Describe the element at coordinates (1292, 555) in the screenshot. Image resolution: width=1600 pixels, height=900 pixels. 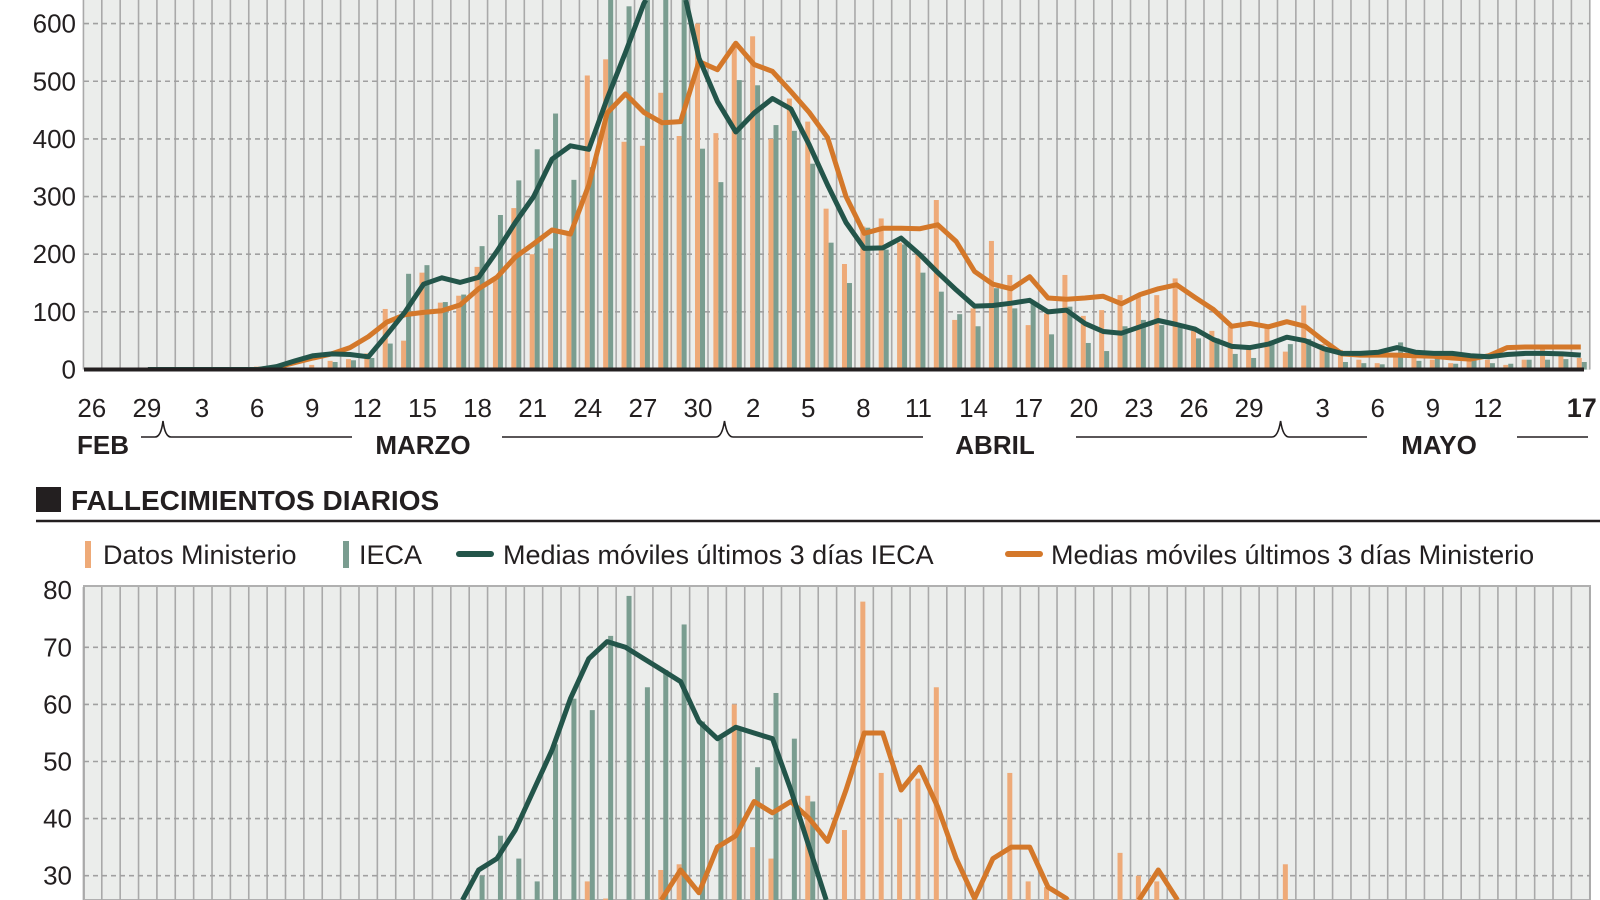
I see `legend-label: Medias móviles últimos 3 días Ministerio` at that location.